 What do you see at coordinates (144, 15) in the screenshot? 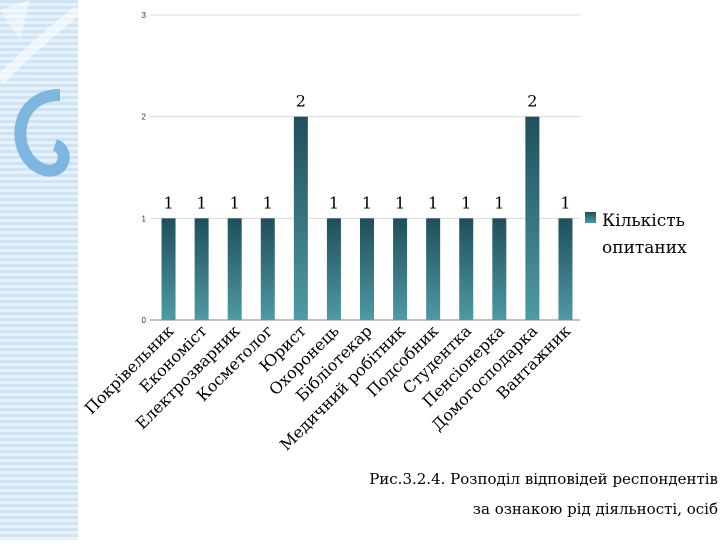
I see `y-tick-label: 3` at bounding box center [144, 15].